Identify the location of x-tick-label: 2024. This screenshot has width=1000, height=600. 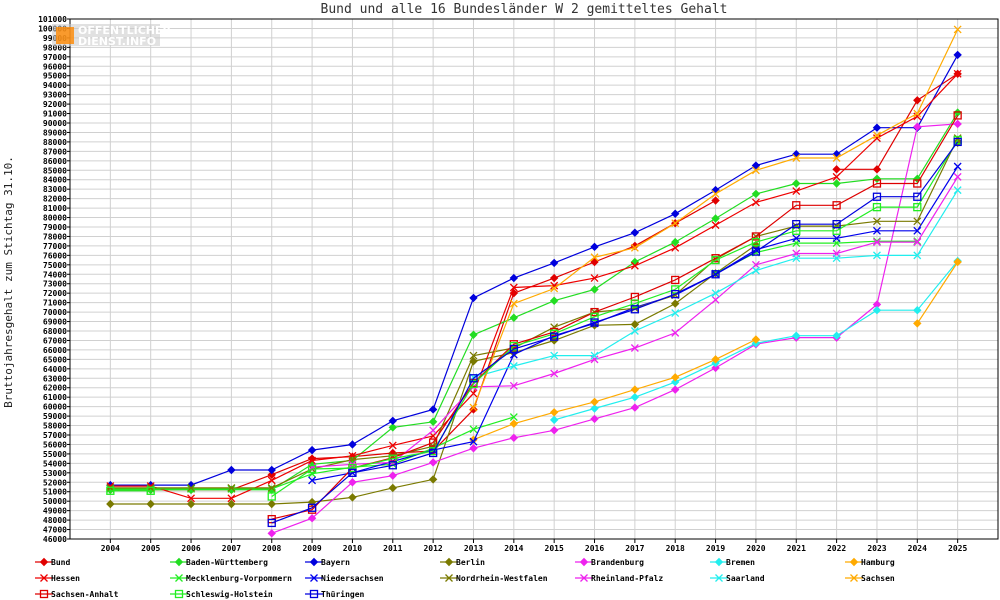
(917, 548).